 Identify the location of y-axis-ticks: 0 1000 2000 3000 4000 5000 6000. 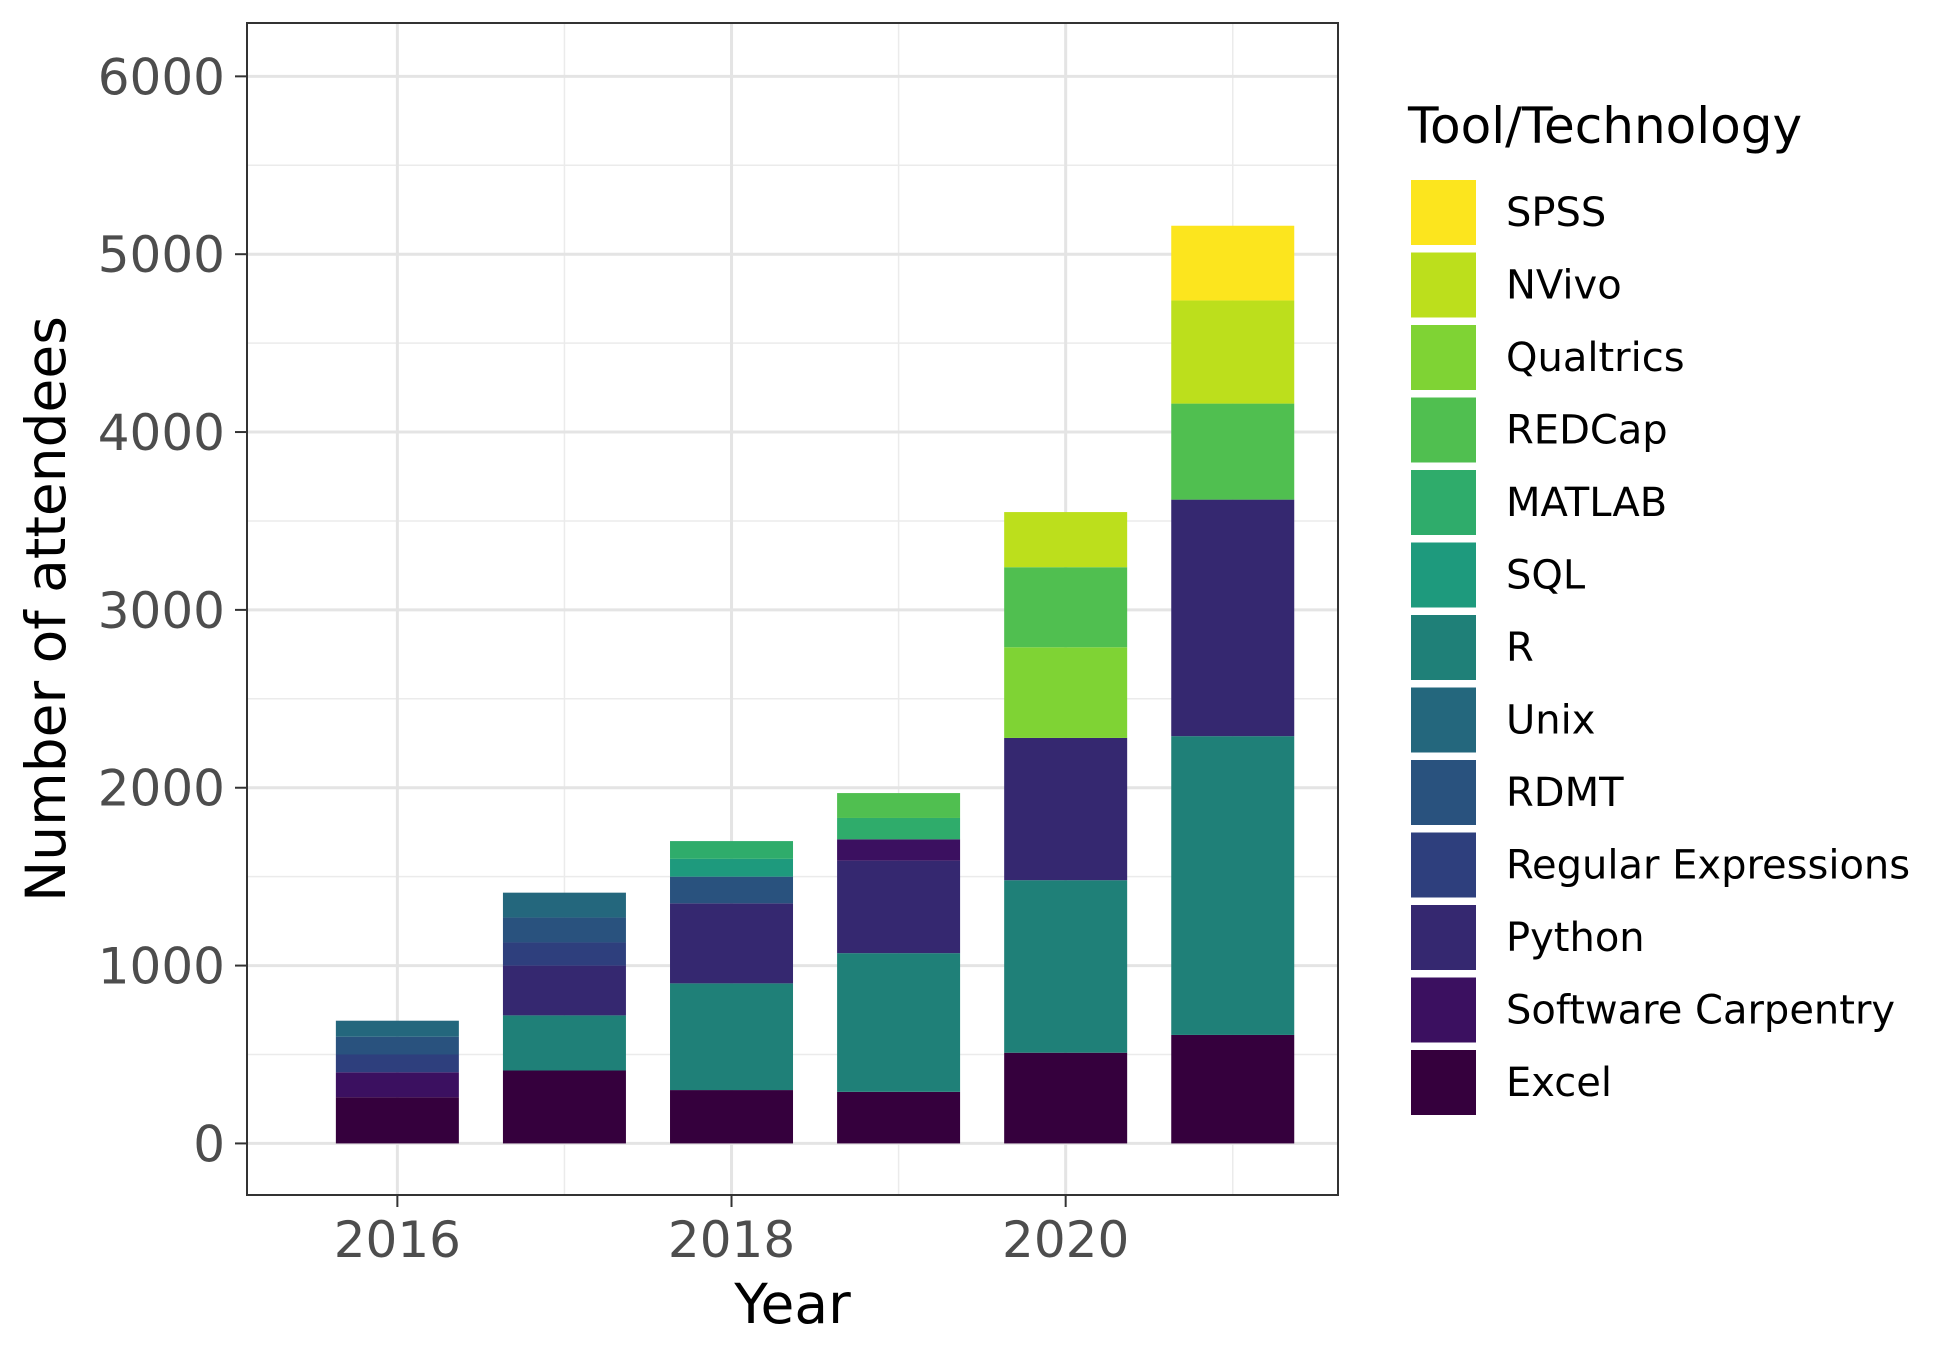
(172, 610).